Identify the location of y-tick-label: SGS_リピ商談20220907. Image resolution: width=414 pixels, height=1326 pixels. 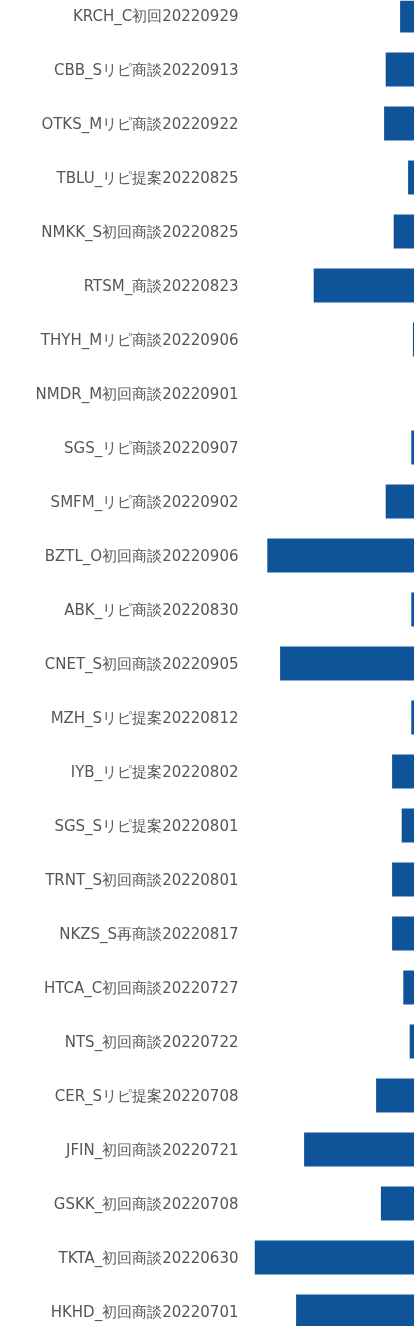
(151, 448).